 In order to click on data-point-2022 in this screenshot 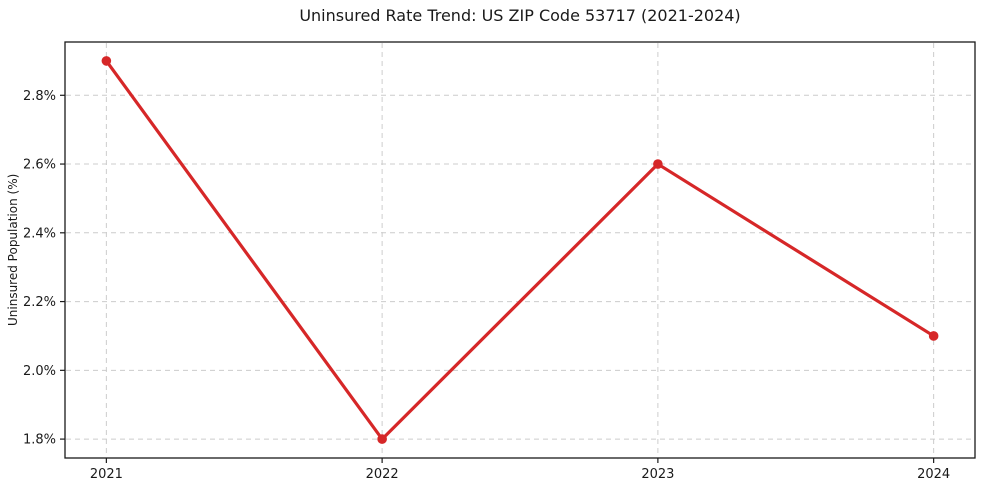, I will do `click(382, 439)`.